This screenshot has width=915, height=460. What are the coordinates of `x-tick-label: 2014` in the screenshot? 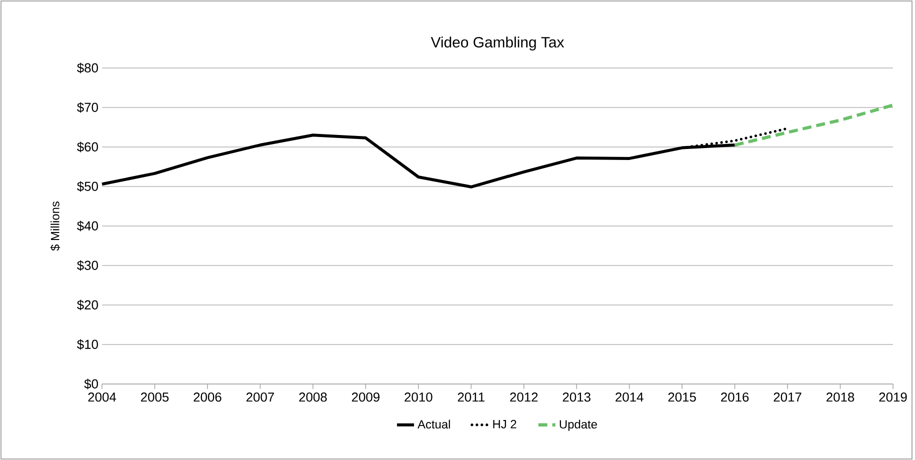 It's located at (630, 397).